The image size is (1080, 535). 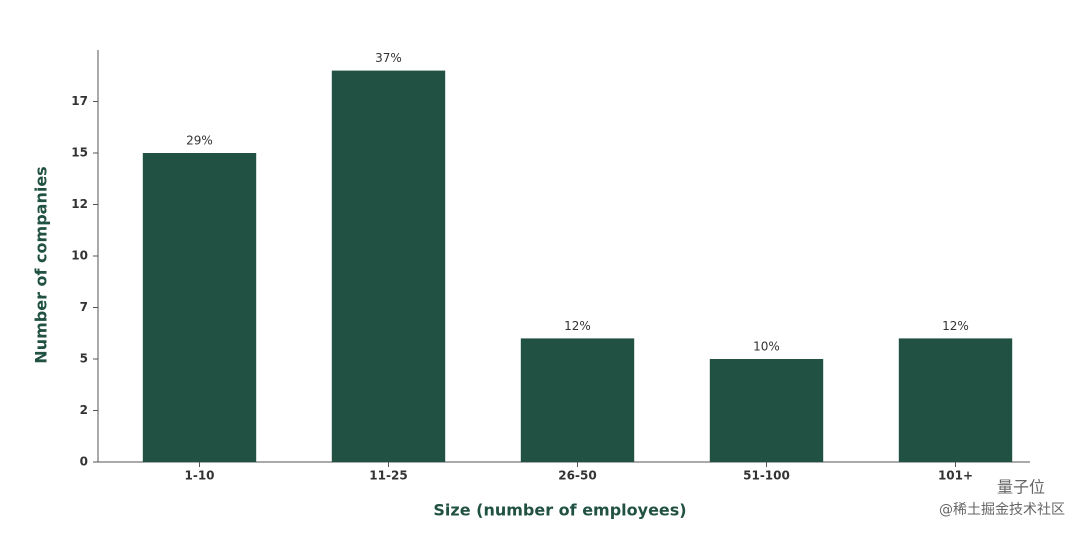 I want to click on x-tick-label: 1-10, so click(x=199, y=476).